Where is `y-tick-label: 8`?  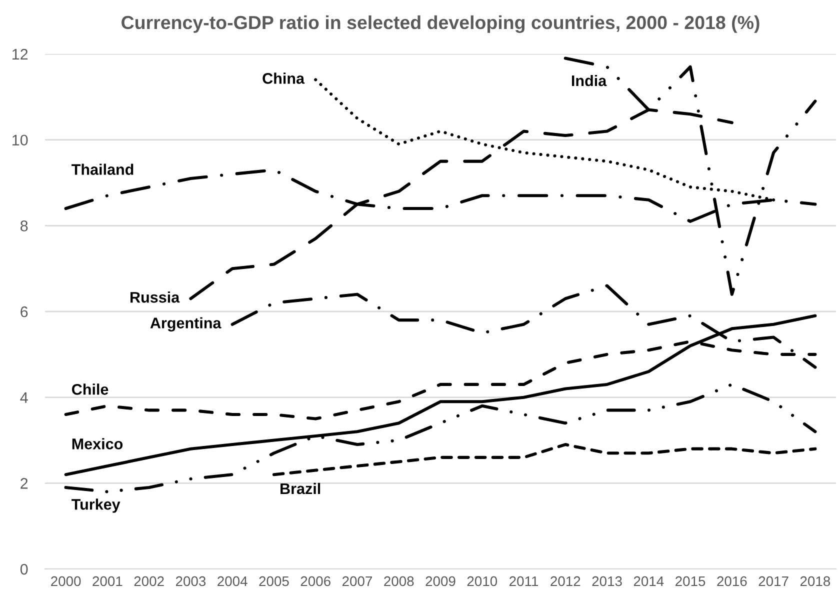 y-tick-label: 8 is located at coordinates (24, 226).